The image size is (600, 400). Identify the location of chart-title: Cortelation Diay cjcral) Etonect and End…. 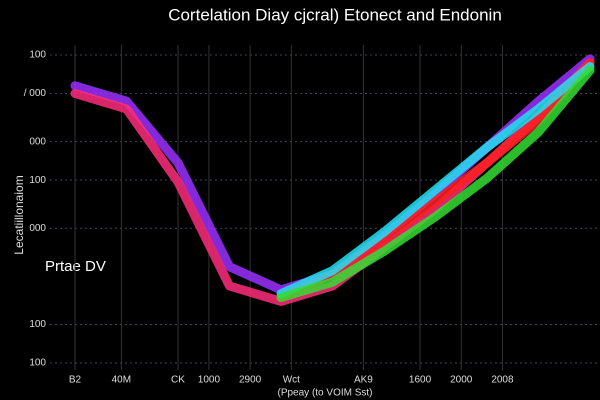
(335, 14).